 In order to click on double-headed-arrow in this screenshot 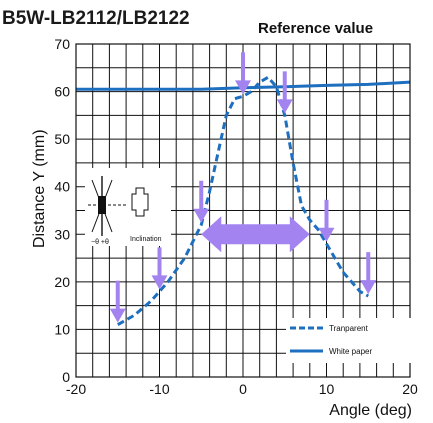, I will do `click(255, 234)`.